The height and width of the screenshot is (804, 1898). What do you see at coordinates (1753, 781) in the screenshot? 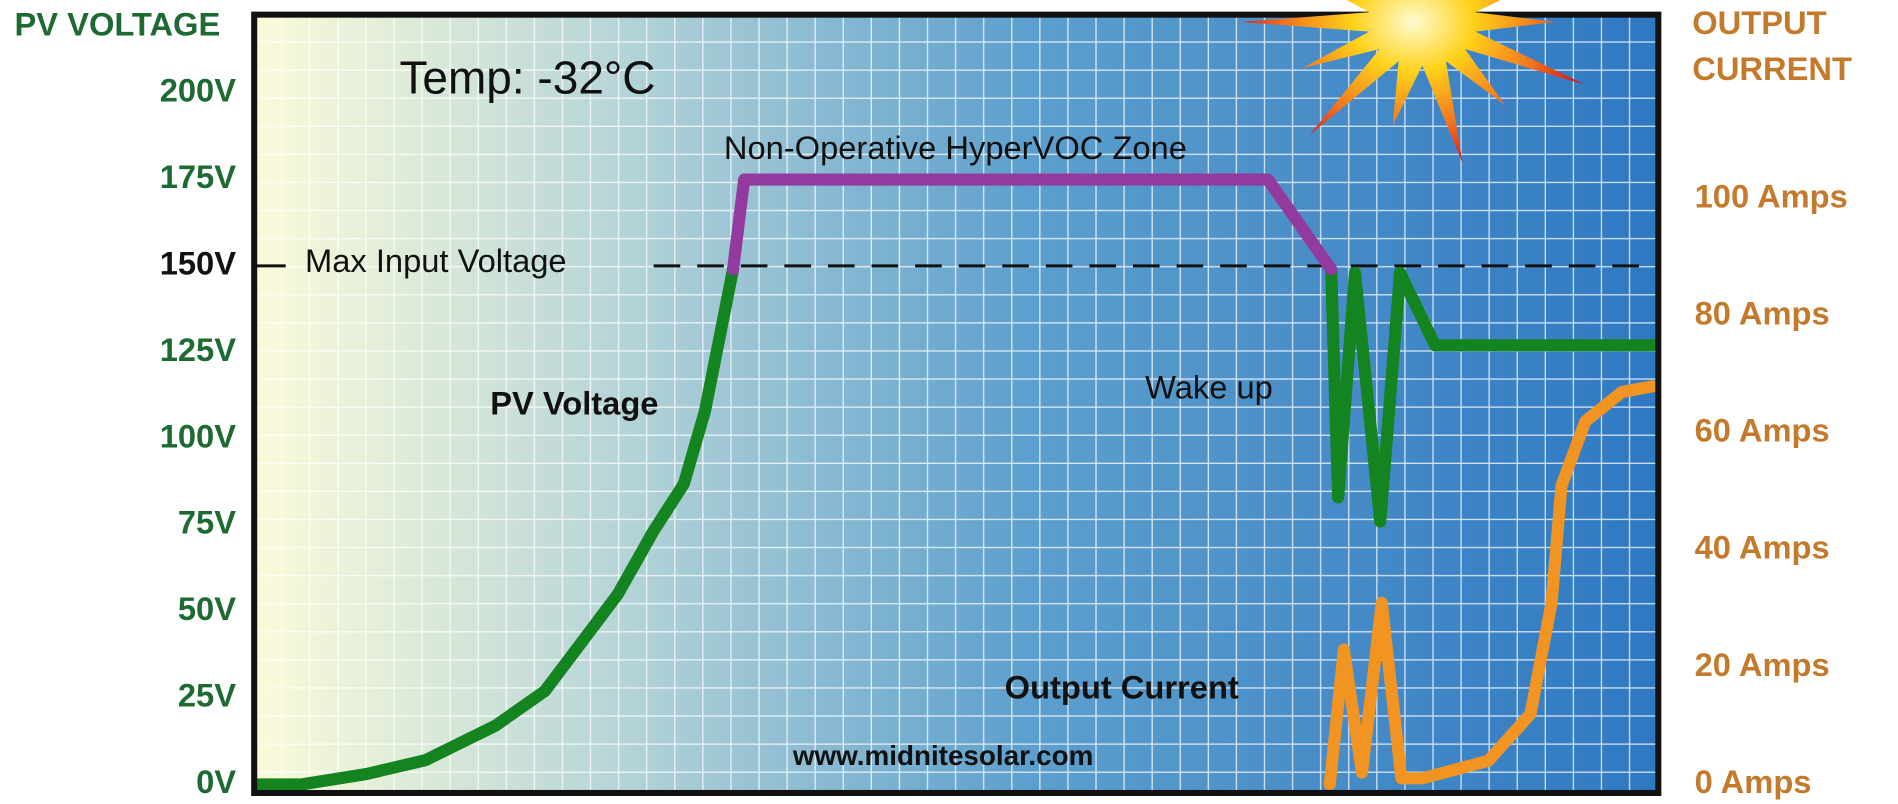
I see `y2-tick-label: 0 Amps` at bounding box center [1753, 781].